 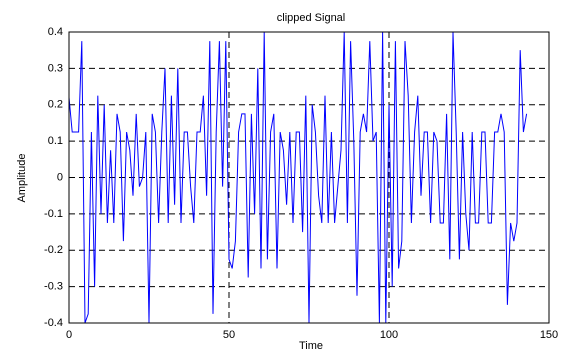 I want to click on chart-title: clipped Signal, so click(x=311, y=18).